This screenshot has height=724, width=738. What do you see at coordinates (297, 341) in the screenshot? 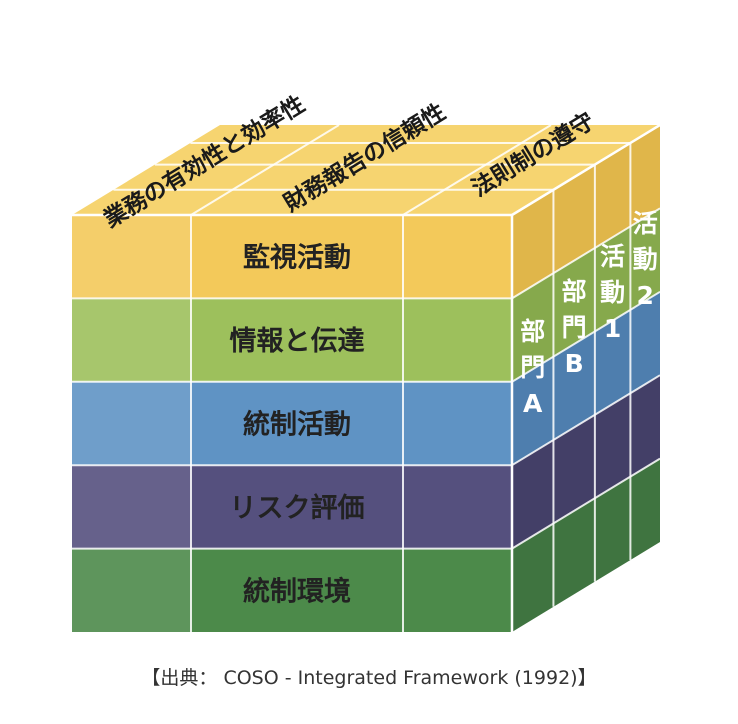
I see `component-label: 情報と伝達` at bounding box center [297, 341].